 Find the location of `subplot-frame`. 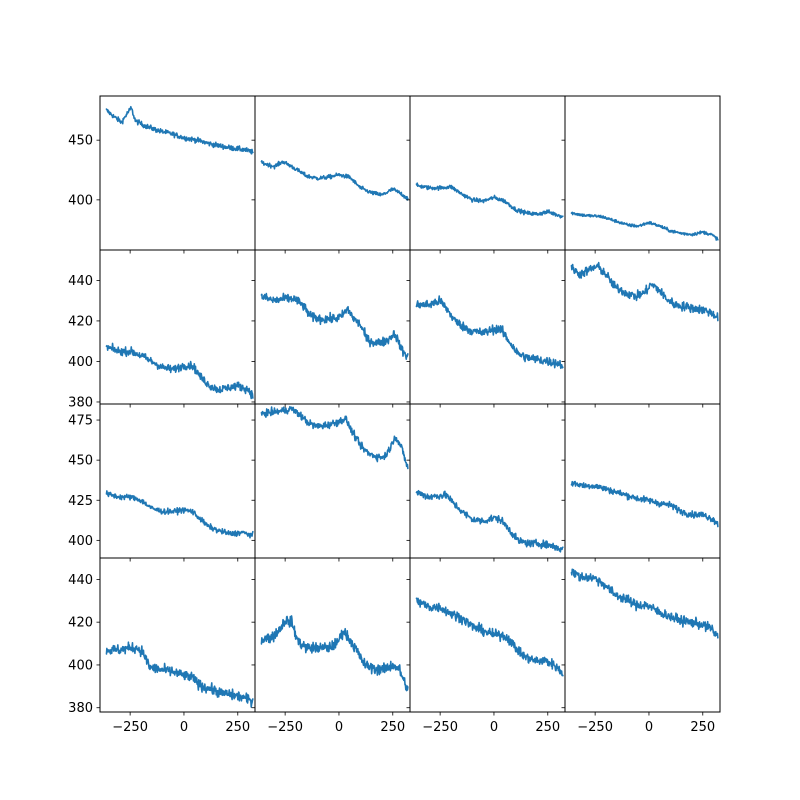

subplot-frame is located at coordinates (642, 635).